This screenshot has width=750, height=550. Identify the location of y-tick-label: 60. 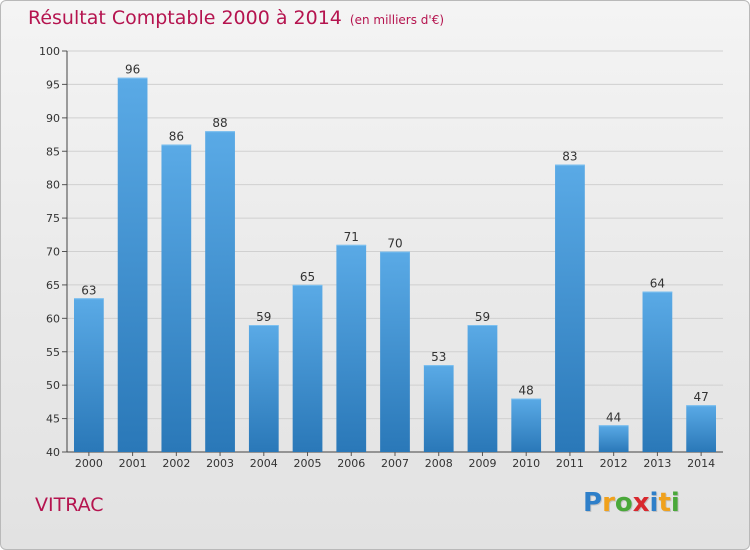
(53, 318).